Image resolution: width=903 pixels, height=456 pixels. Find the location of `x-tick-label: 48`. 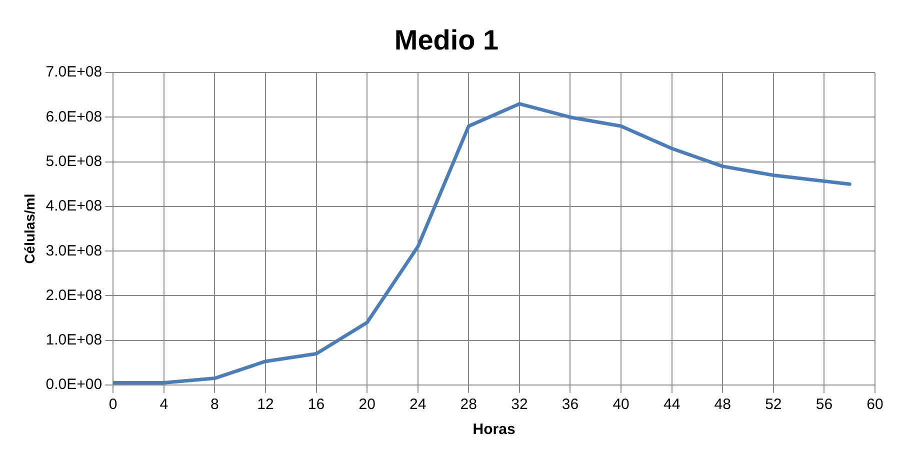

x-tick-label: 48 is located at coordinates (722, 405).